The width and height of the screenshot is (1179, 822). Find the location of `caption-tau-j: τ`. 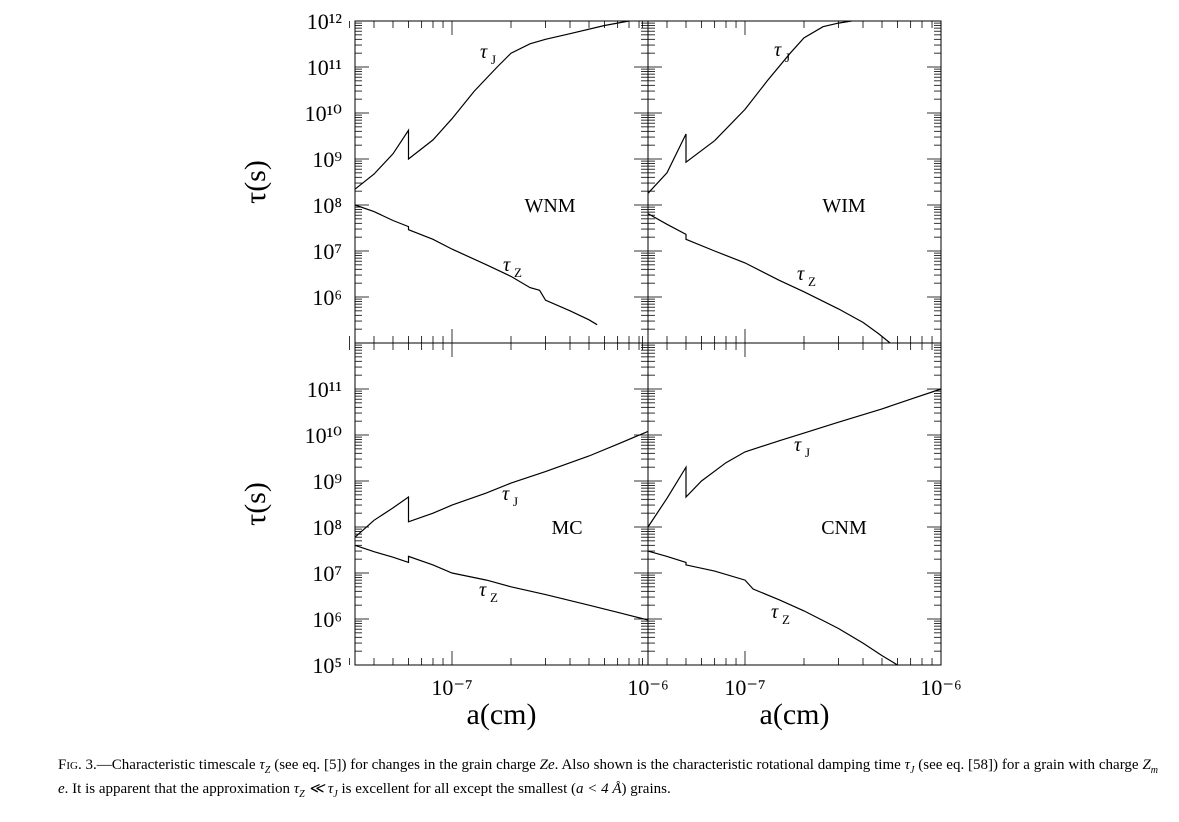

caption-tau-j: τ is located at coordinates (907, 765).